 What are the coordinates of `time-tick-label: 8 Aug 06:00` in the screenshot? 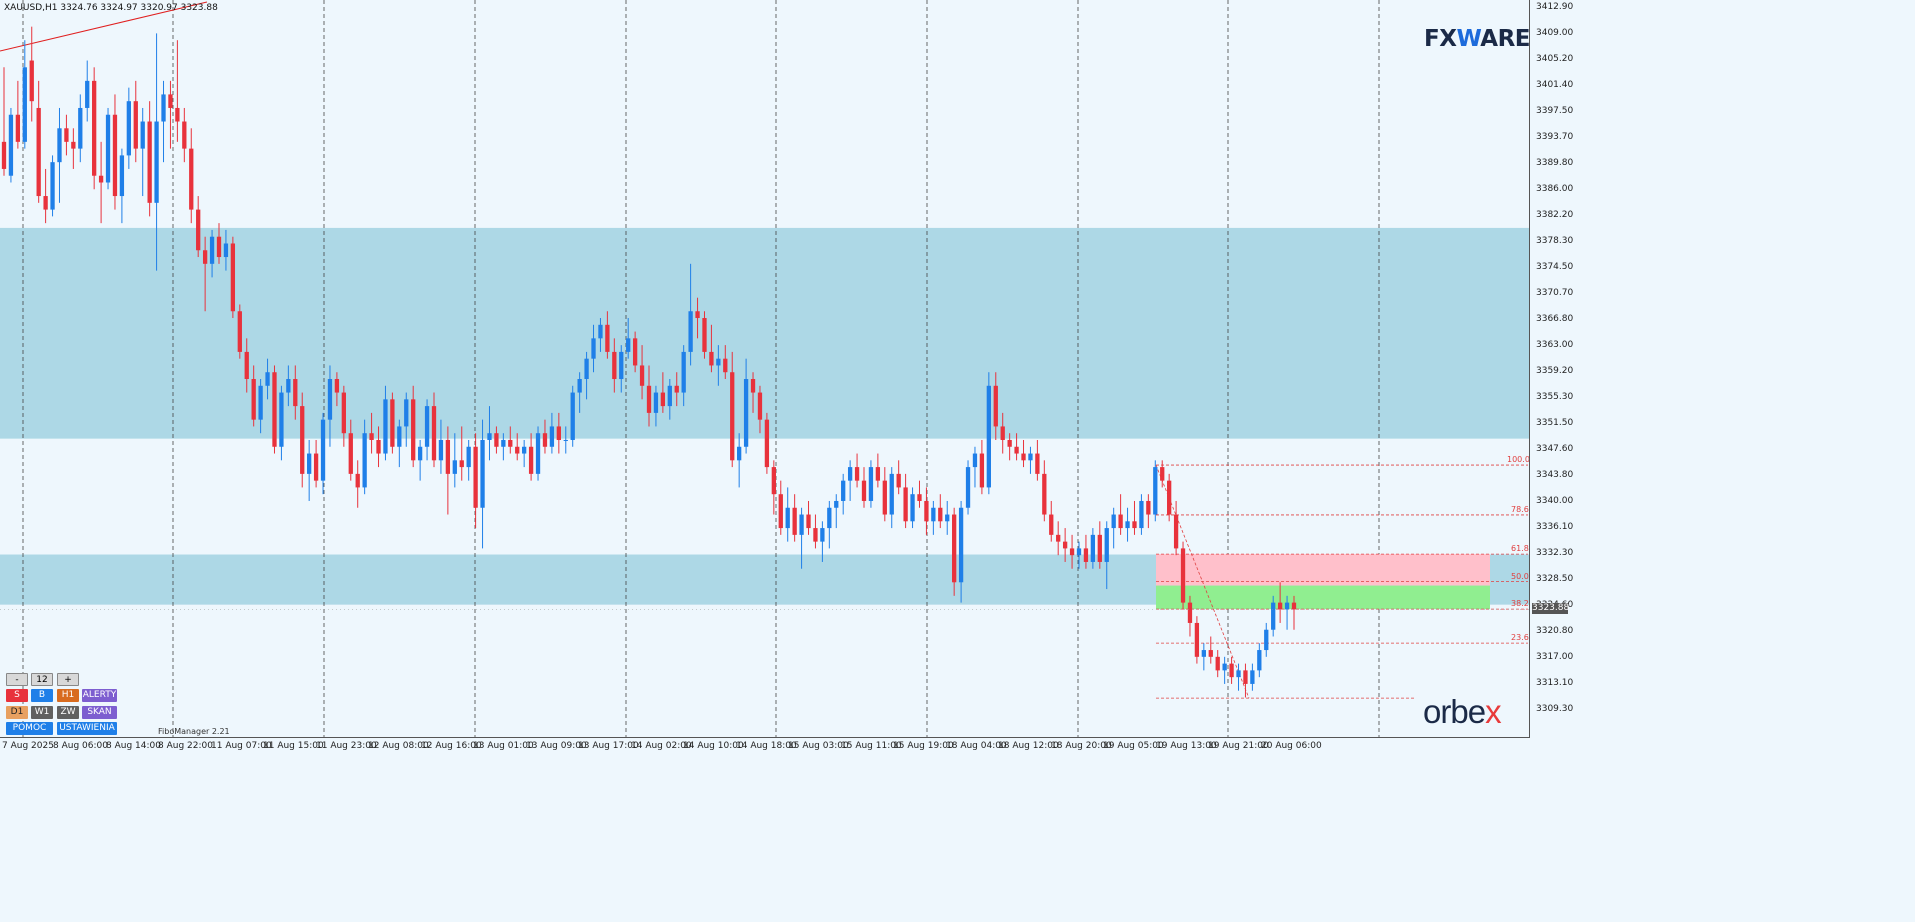 It's located at (80, 746).